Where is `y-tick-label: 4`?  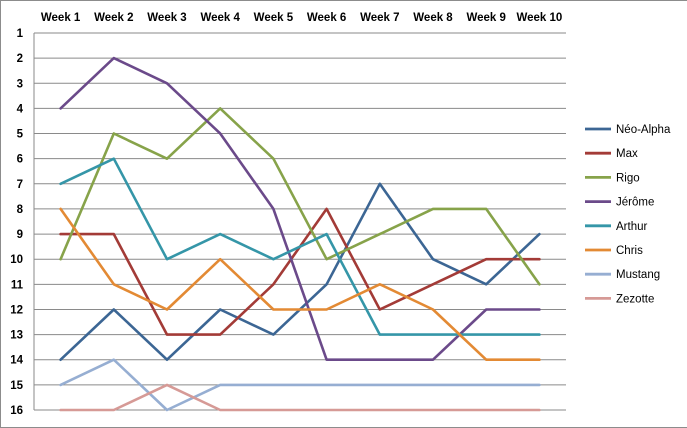 y-tick-label: 4 is located at coordinates (20, 109).